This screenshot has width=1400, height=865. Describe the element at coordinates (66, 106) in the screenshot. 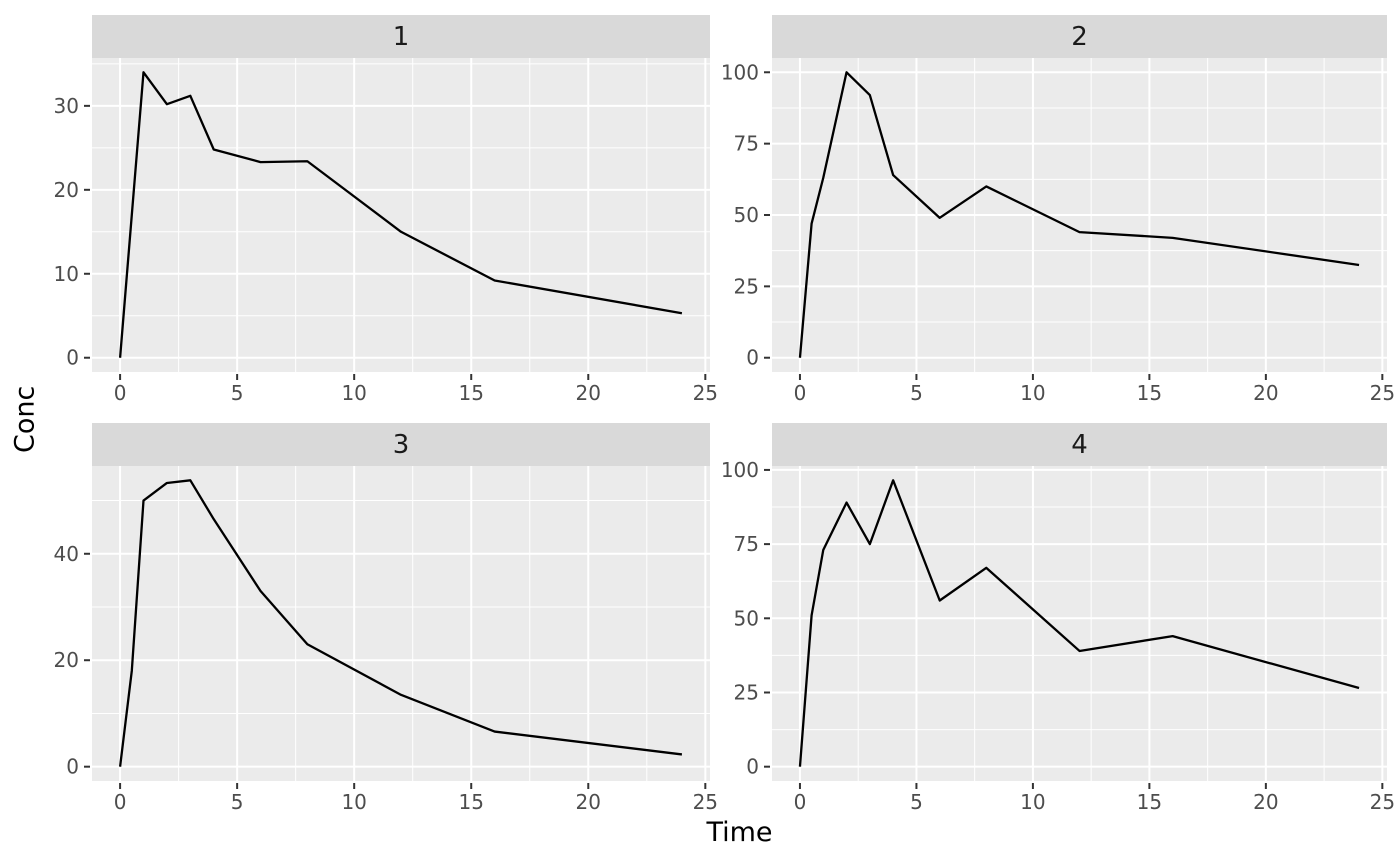

I see `y-tick-label: 30` at that location.